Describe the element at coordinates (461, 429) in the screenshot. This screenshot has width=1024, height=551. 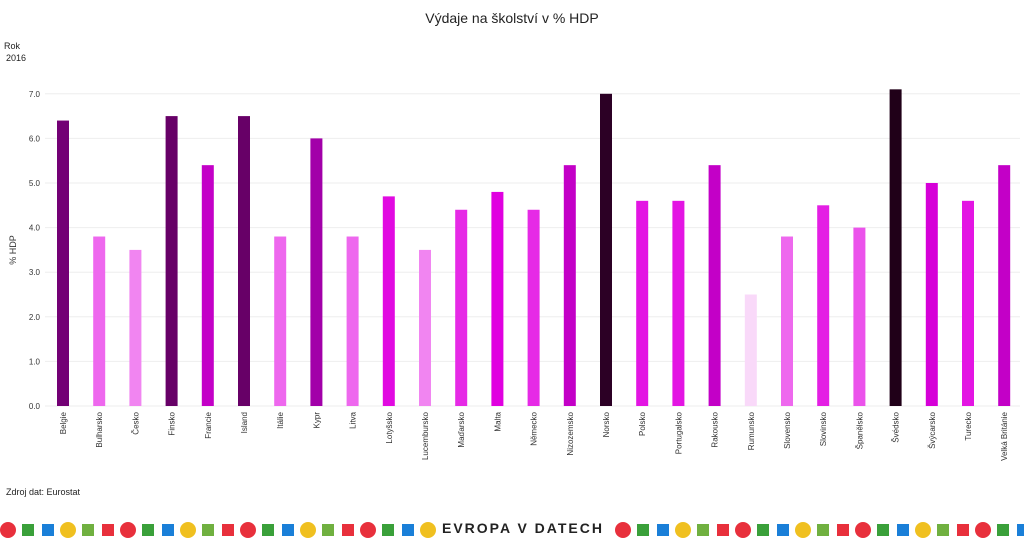
I see `x-tick-label: Maďarsko` at that location.